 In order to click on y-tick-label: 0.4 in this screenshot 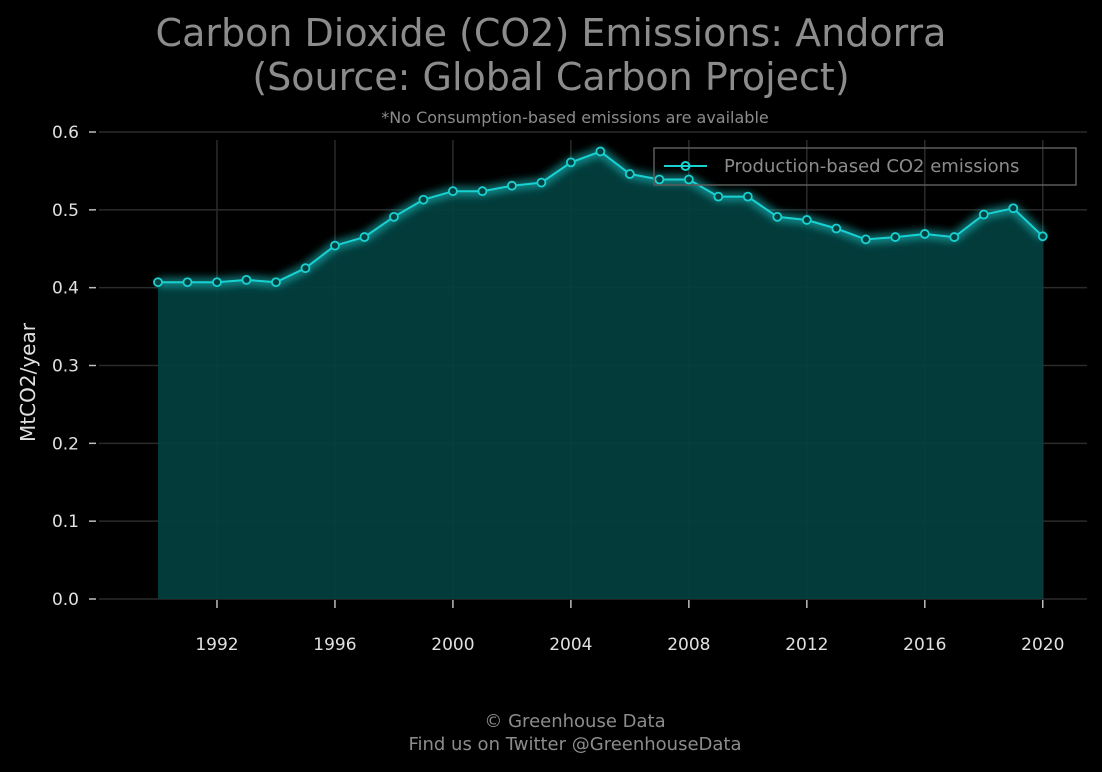, I will do `click(65, 289)`.